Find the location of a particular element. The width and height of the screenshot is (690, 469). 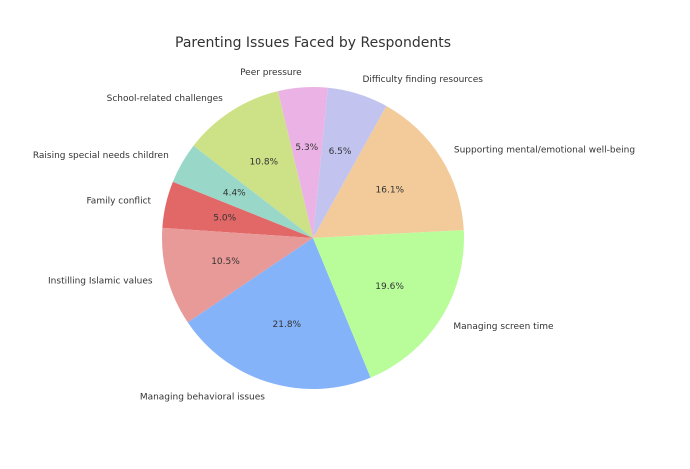

slice-label-difficulty-finding-resources: Difficulty finding resources is located at coordinates (423, 80).